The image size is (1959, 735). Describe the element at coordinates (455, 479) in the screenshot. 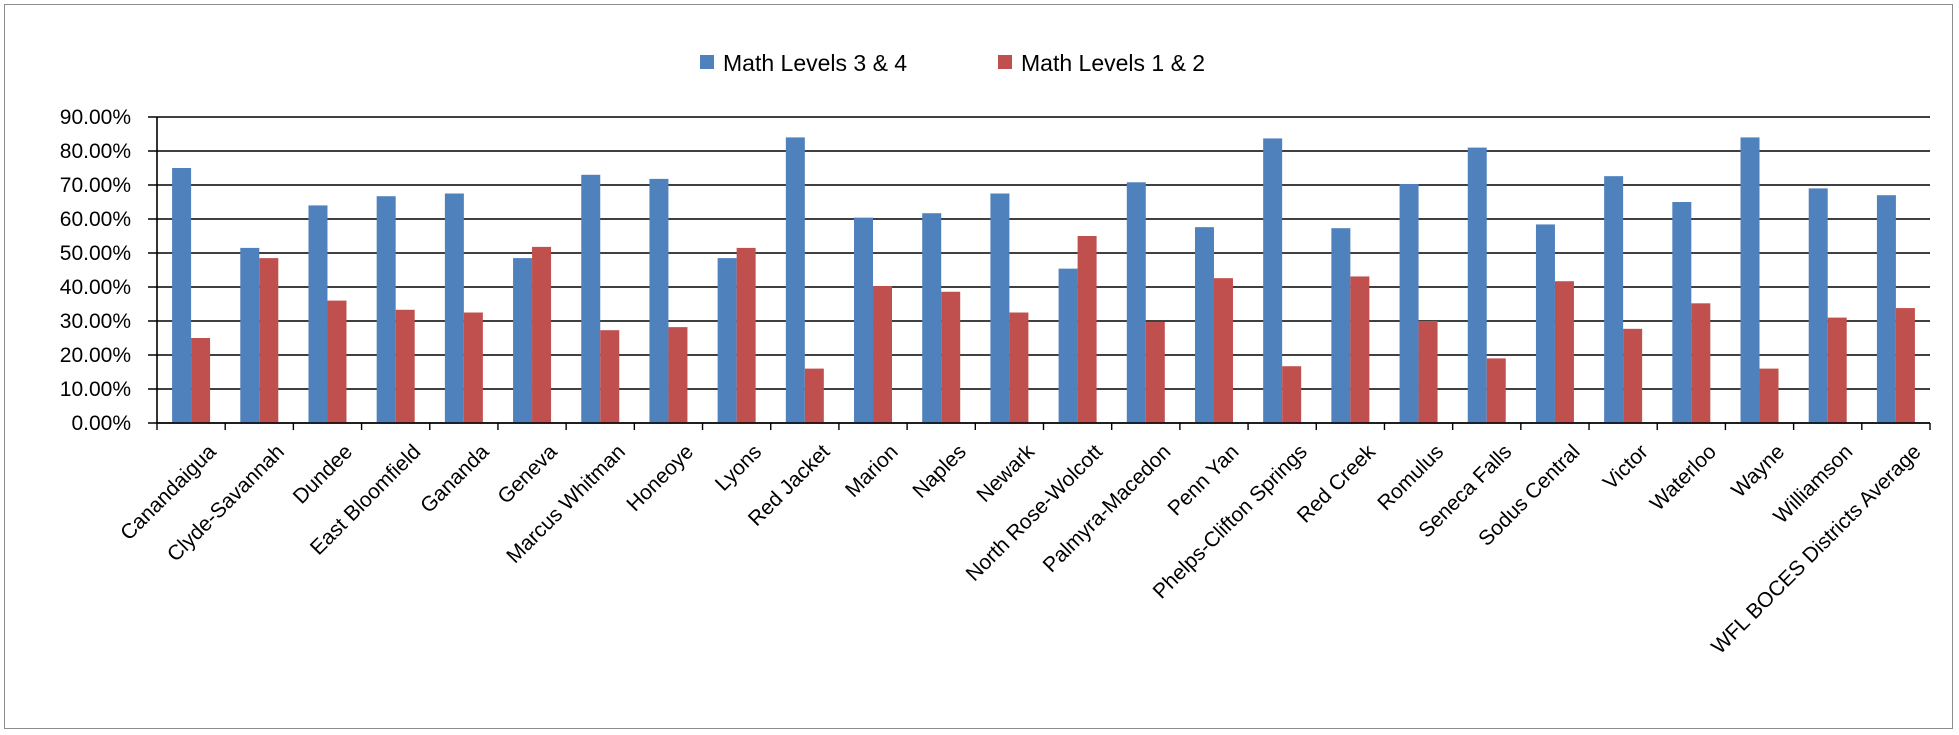

I see `x-category-label: Gananda` at that location.